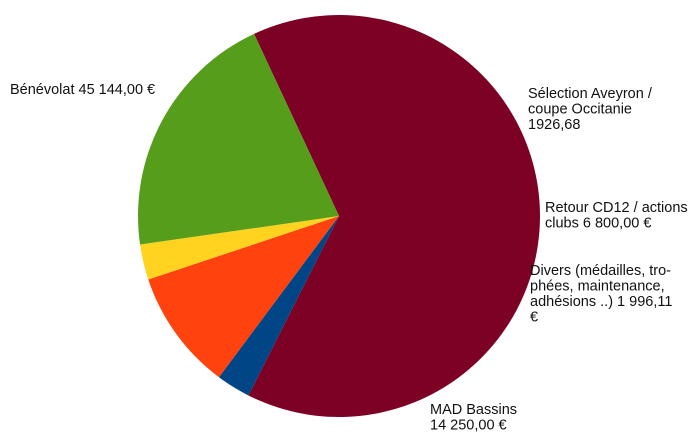 This screenshot has width=700, height=433. What do you see at coordinates (590, 94) in the screenshot?
I see `slice-label-line: Sélection Aveyron /` at bounding box center [590, 94].